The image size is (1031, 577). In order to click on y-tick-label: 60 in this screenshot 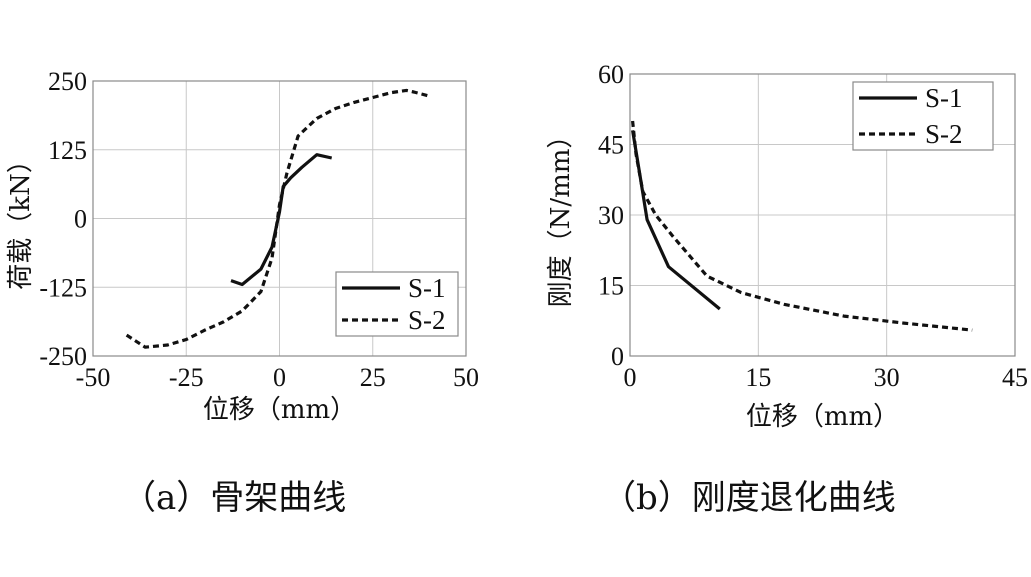, I will do `click(611, 74)`.